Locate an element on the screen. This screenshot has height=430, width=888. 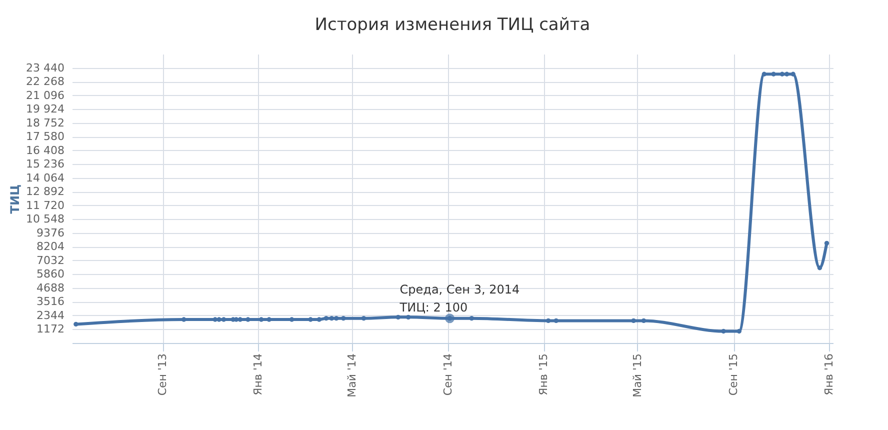
annotation: Среда, Сен 3, 2014 ТИЦ: 2 100 is located at coordinates (459, 298).